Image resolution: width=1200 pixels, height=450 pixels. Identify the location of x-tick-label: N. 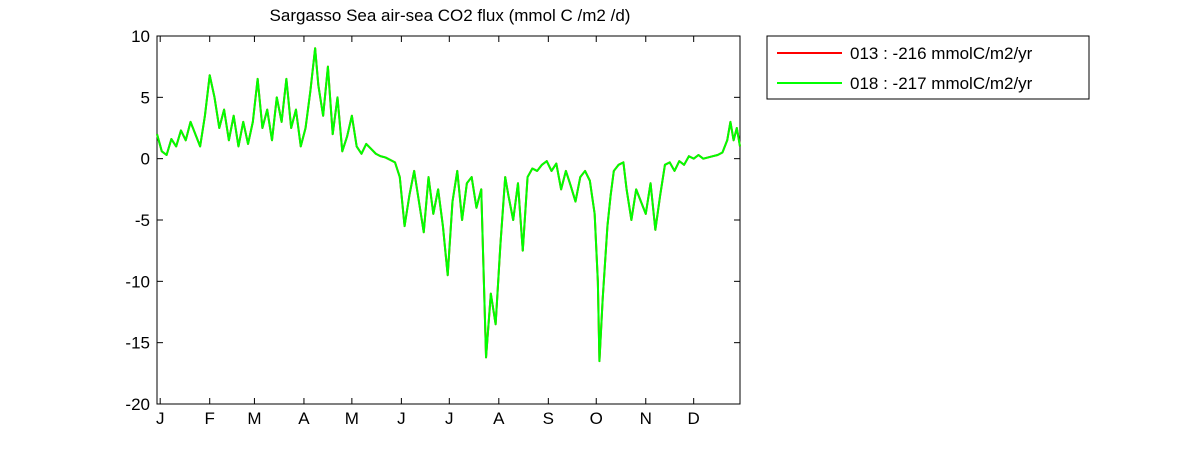
(646, 418).